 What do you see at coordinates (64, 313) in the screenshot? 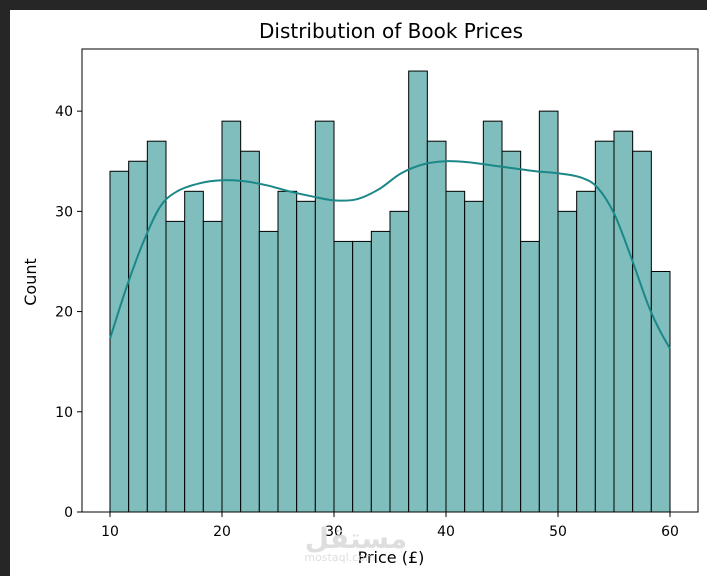
I see `y-tick-label: 20` at bounding box center [64, 313].